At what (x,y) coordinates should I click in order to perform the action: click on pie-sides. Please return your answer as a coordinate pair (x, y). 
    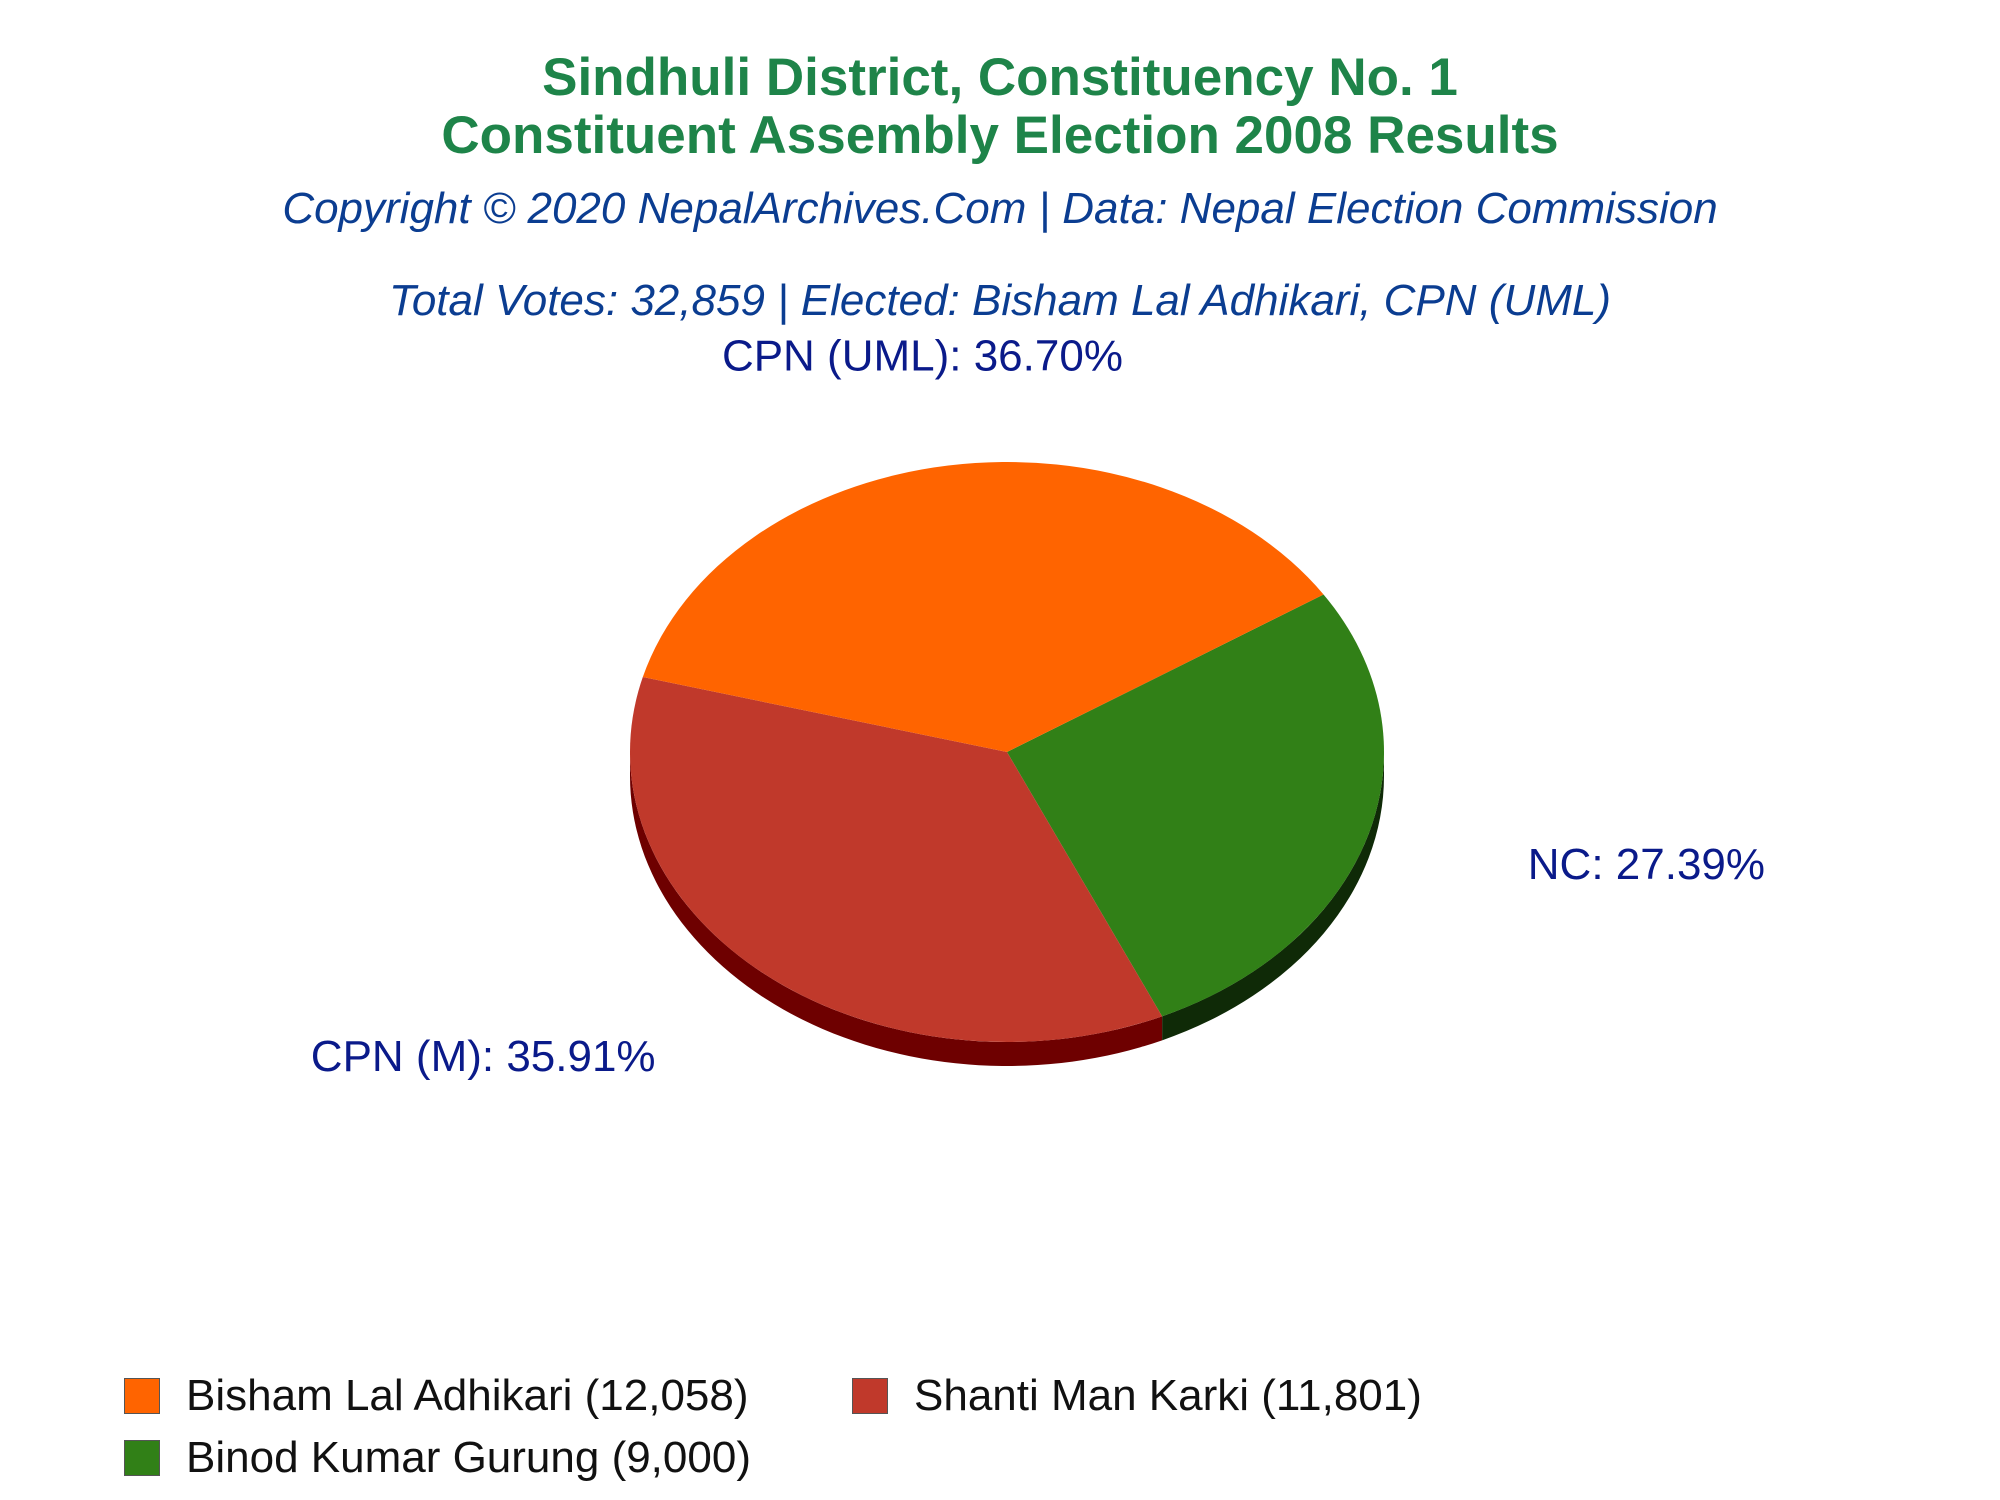
    Looking at the image, I should click on (1007, 909).